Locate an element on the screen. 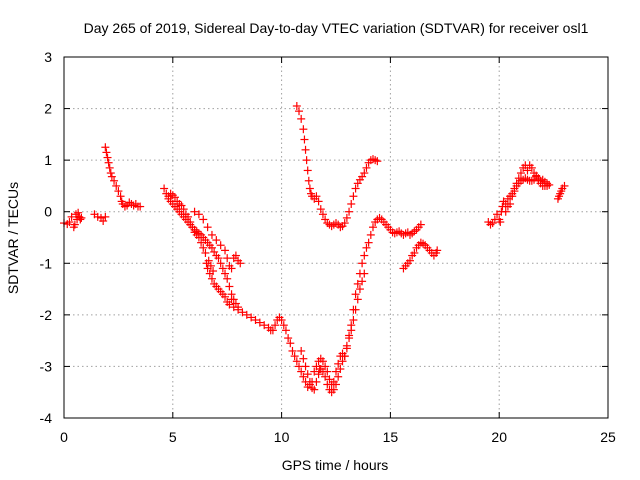 The width and height of the screenshot is (640, 480). y-tick-label: -1 is located at coordinates (46, 263).